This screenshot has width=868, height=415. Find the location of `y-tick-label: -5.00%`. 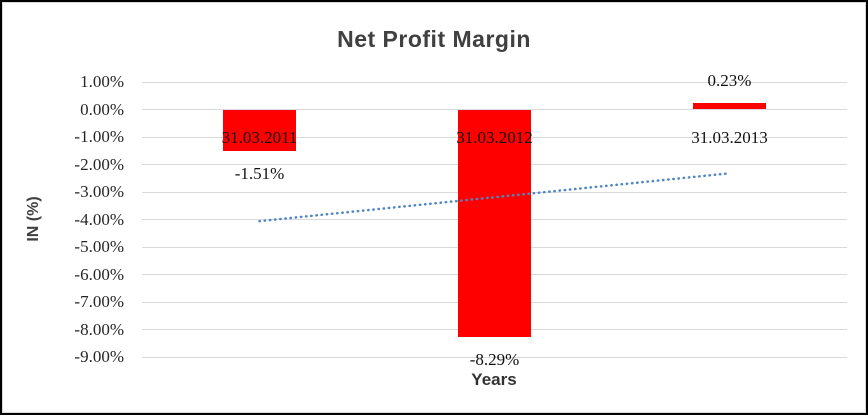

y-tick-label: -5.00% is located at coordinates (99, 246).